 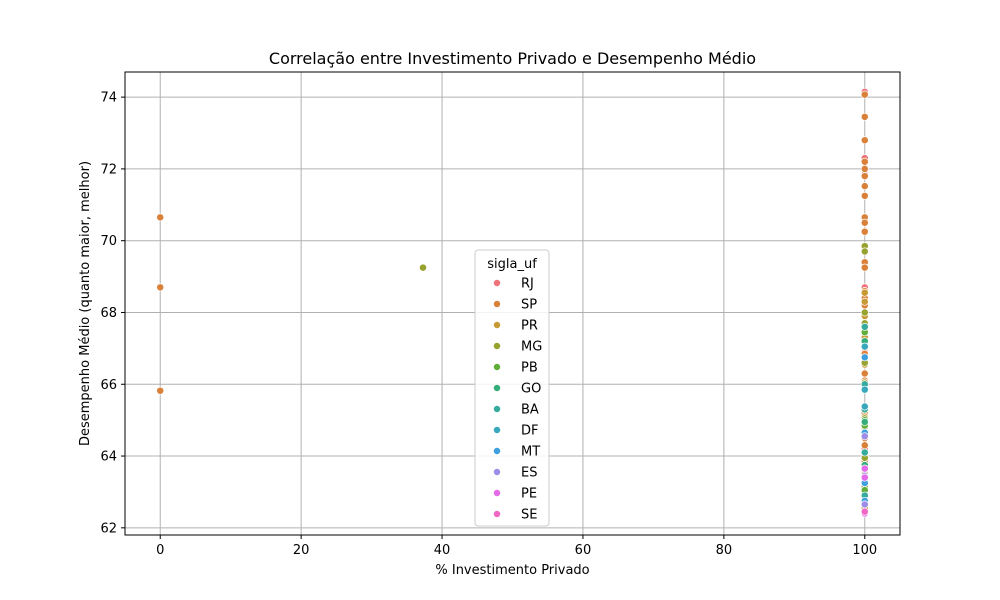 What do you see at coordinates (529, 326) in the screenshot?
I see `legend-label-pr: PR` at bounding box center [529, 326].